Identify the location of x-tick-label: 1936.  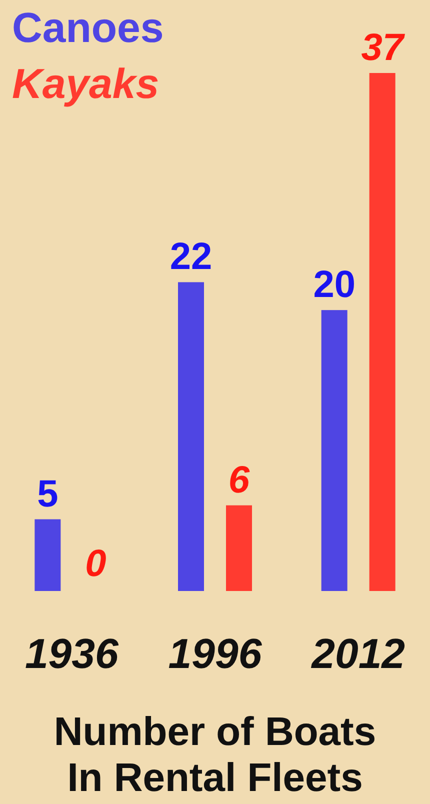
(72, 653).